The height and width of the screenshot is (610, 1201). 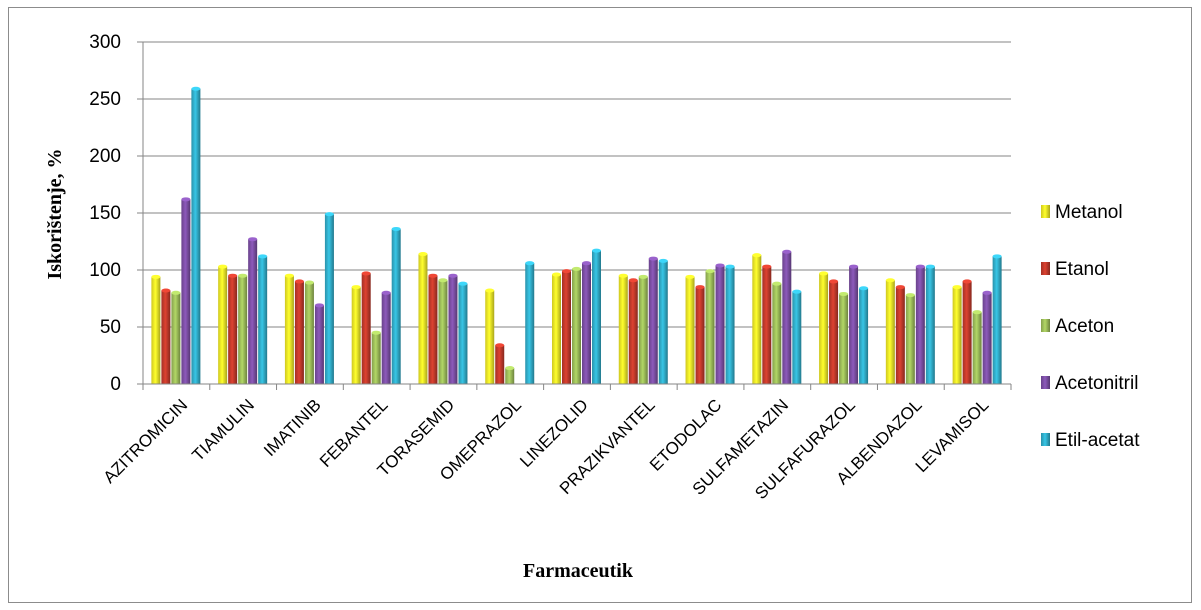 What do you see at coordinates (376, 358) in the screenshot?
I see `bar-aceton-febantel` at bounding box center [376, 358].